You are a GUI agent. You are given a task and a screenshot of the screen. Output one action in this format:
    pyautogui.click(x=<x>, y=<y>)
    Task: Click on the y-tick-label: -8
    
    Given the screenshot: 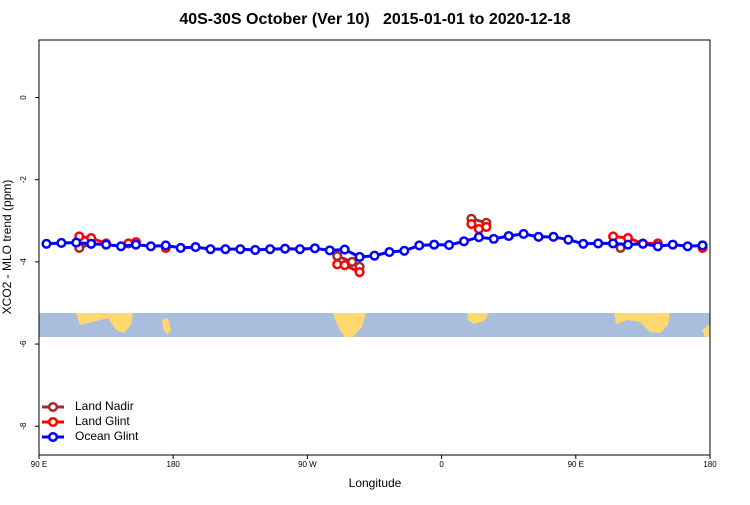 What is the action you would take?
    pyautogui.click(x=23, y=426)
    